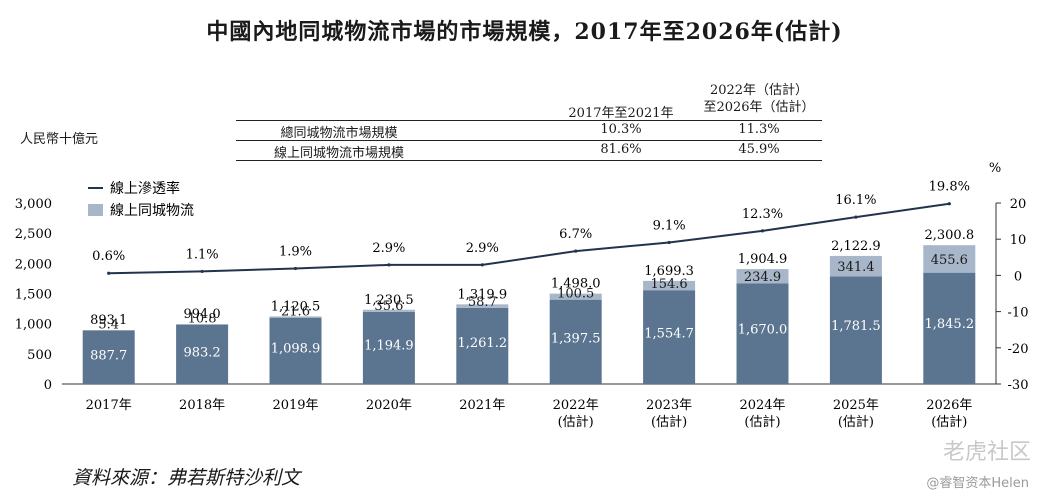  I want to click on penetration-label: 16.1%, so click(855, 200).